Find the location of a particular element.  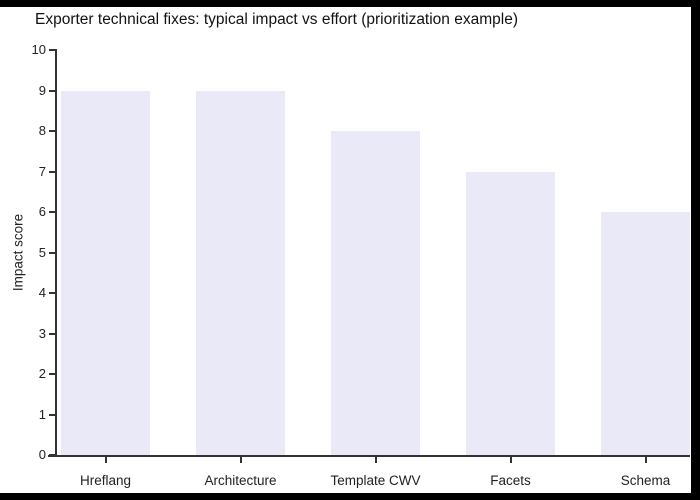

y-tick-label: 3 is located at coordinates (42, 333).